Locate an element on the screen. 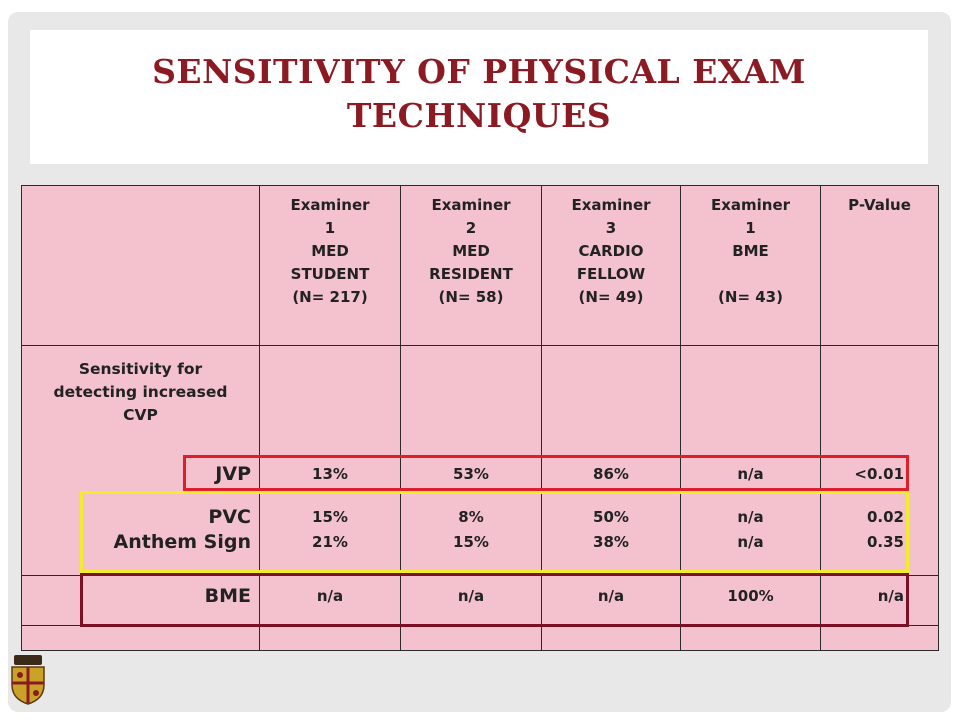 The width and height of the screenshot is (960, 720). pvc-label: PVC is located at coordinates (229, 517).